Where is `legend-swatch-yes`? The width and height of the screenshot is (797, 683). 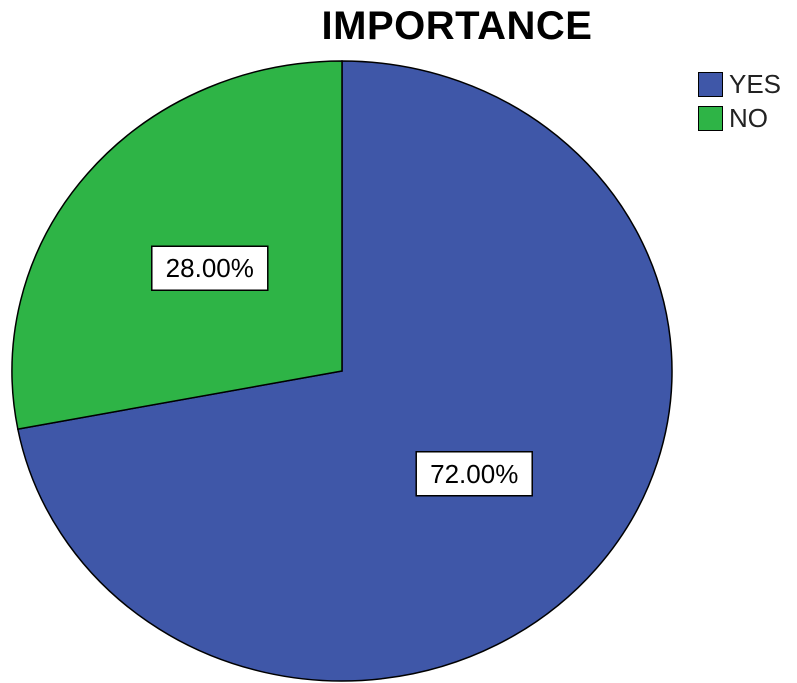 legend-swatch-yes is located at coordinates (710, 84).